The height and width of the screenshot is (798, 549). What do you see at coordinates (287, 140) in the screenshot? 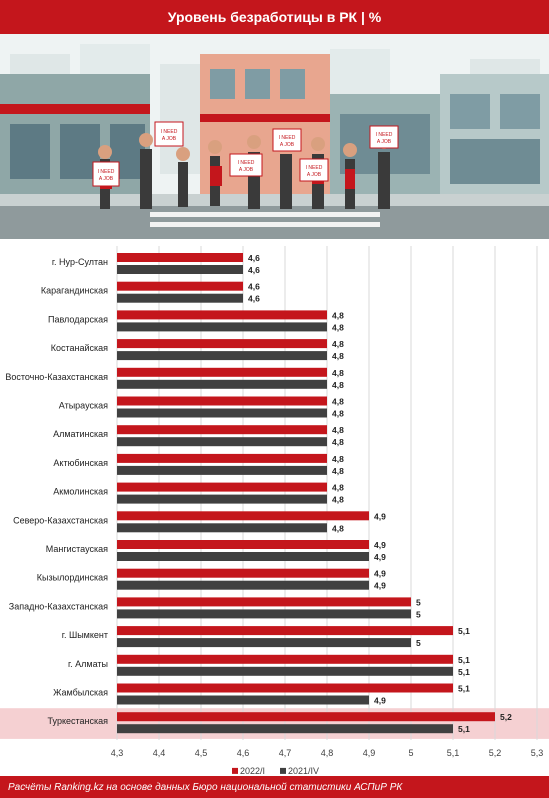
I see `sign-mid-right: I NEED A JOB` at bounding box center [287, 140].